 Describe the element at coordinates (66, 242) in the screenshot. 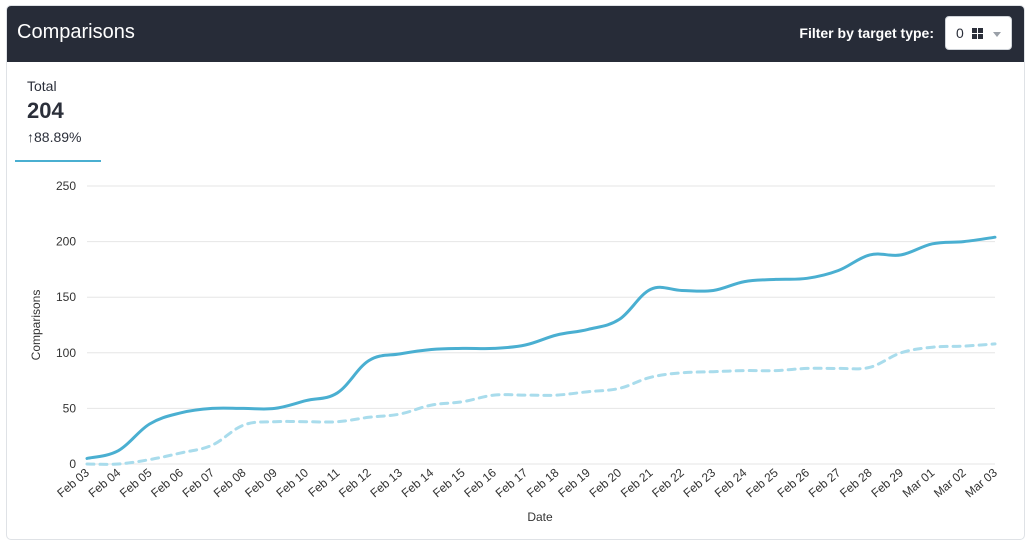

I see `y-tick-label: 200` at that location.